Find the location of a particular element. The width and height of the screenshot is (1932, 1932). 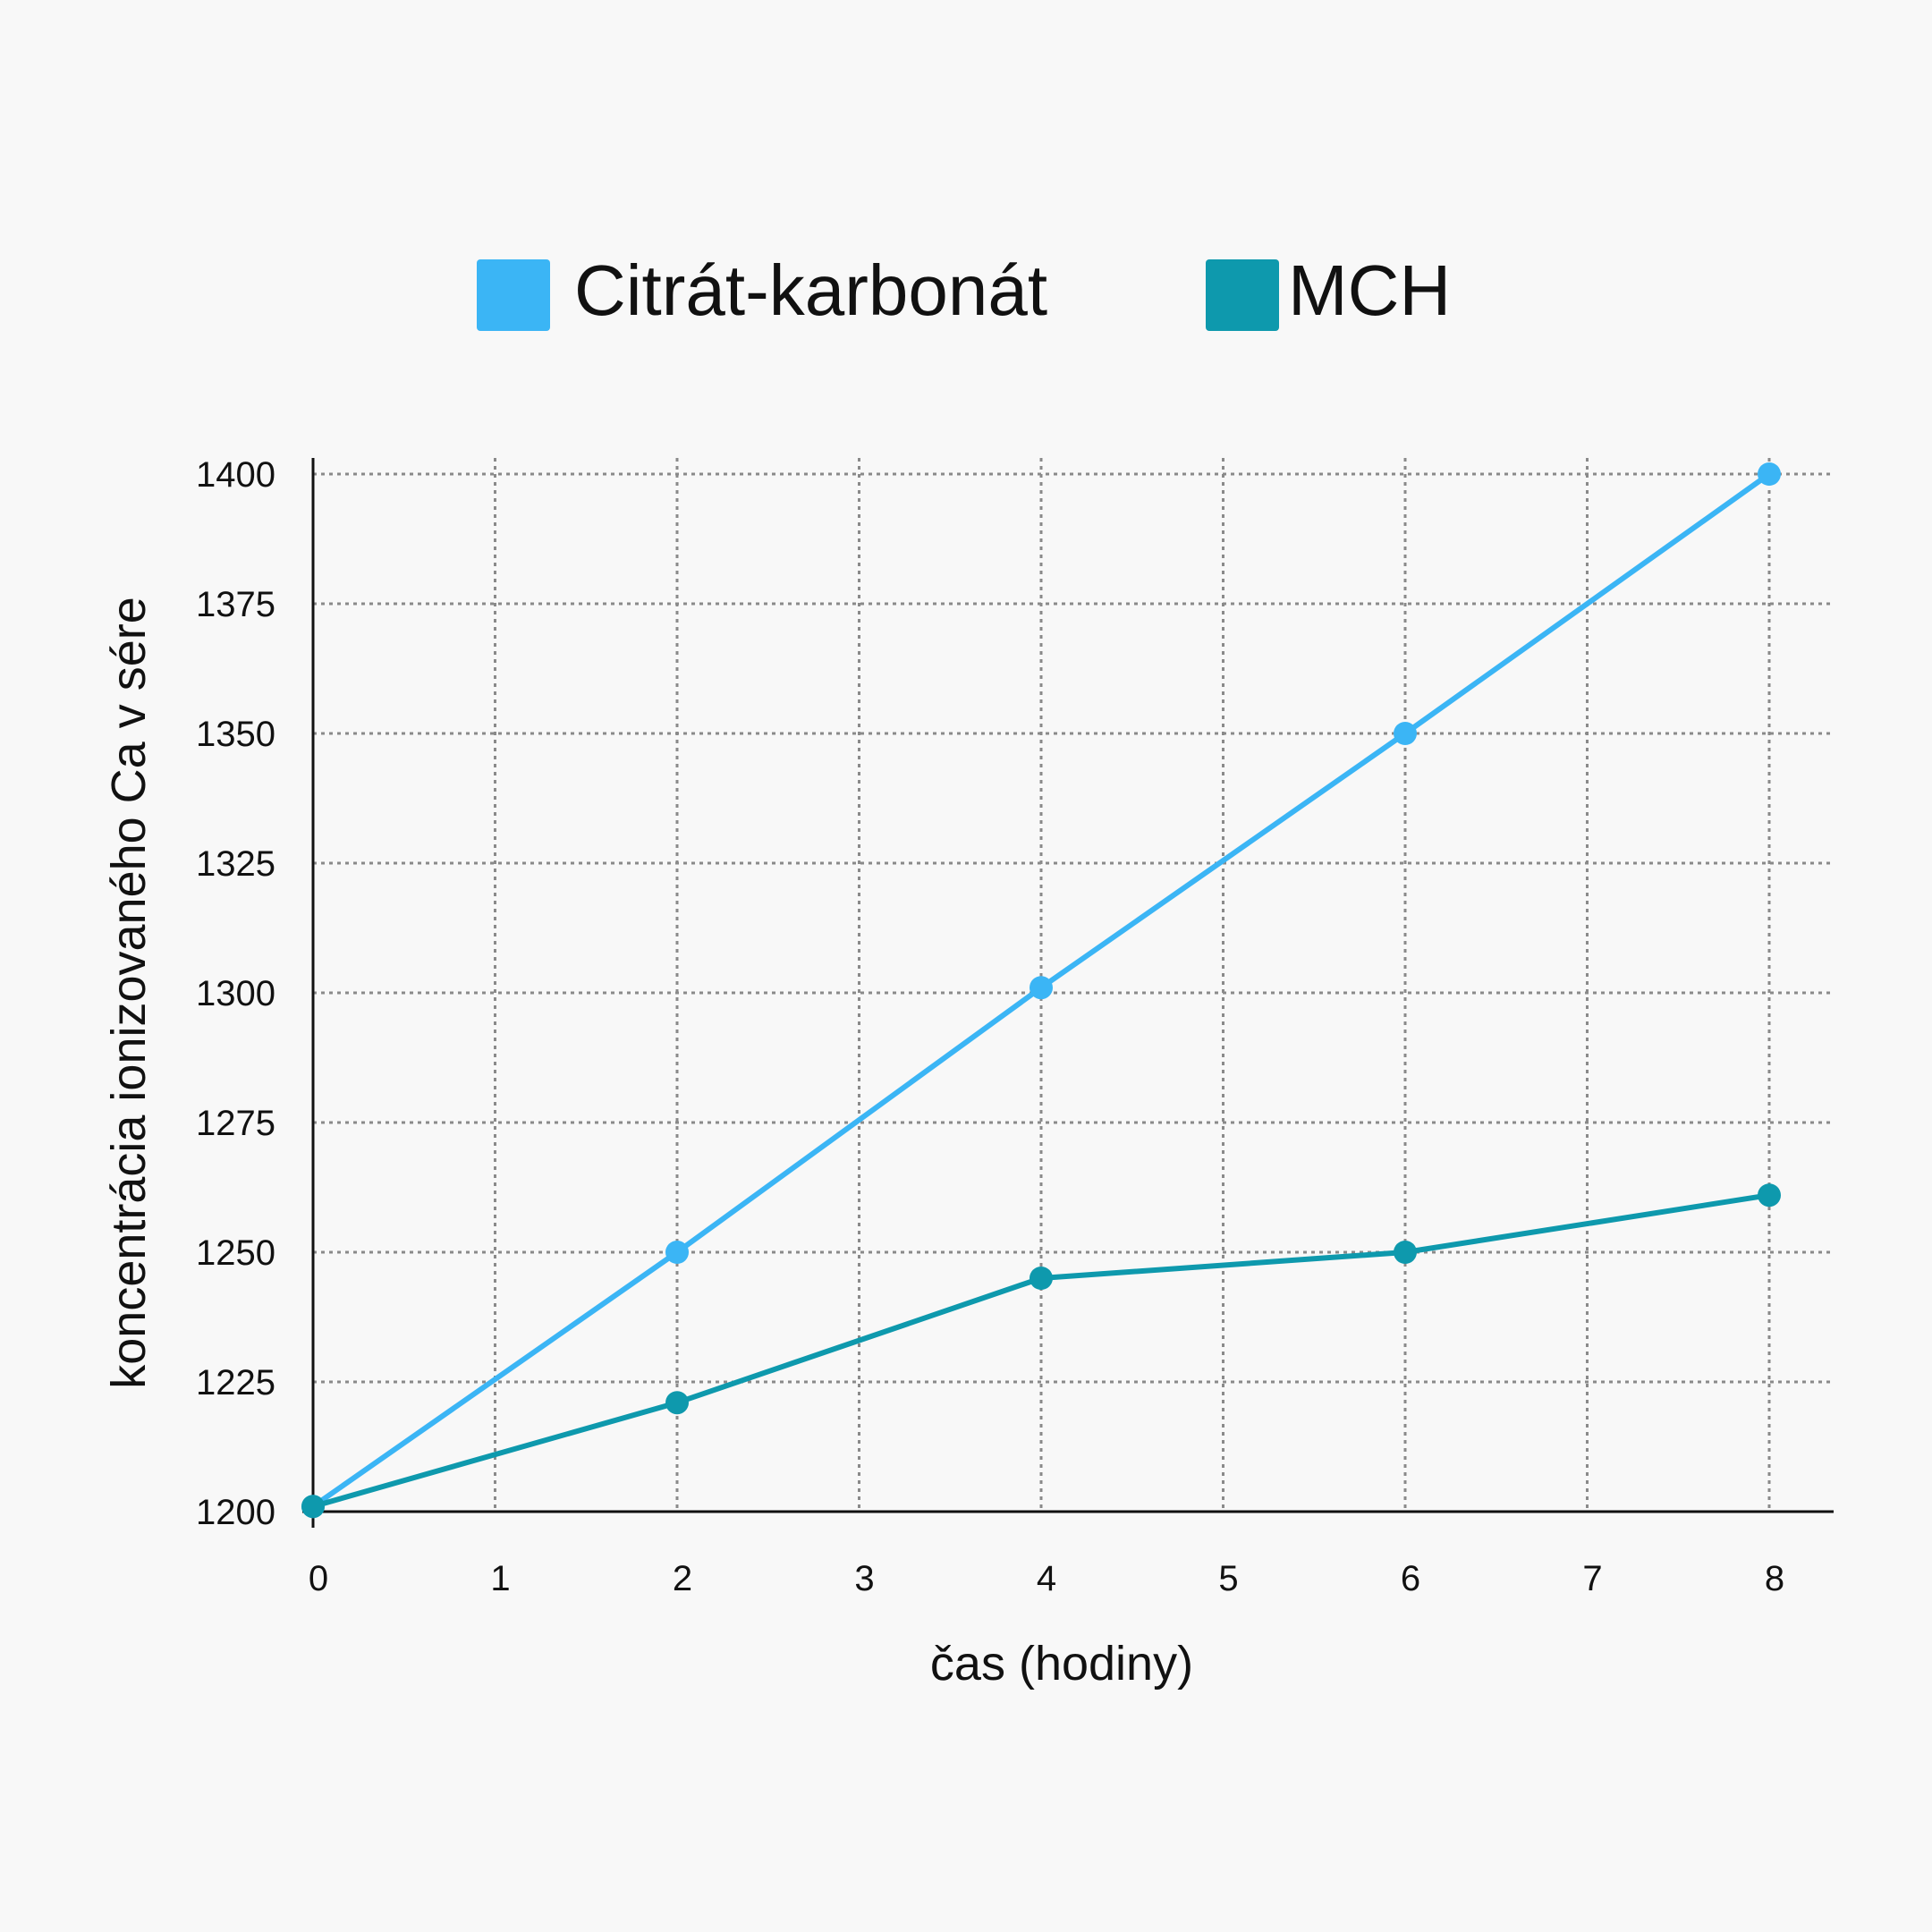

y-tick-label-1250: 1250 is located at coordinates (235, 1253).